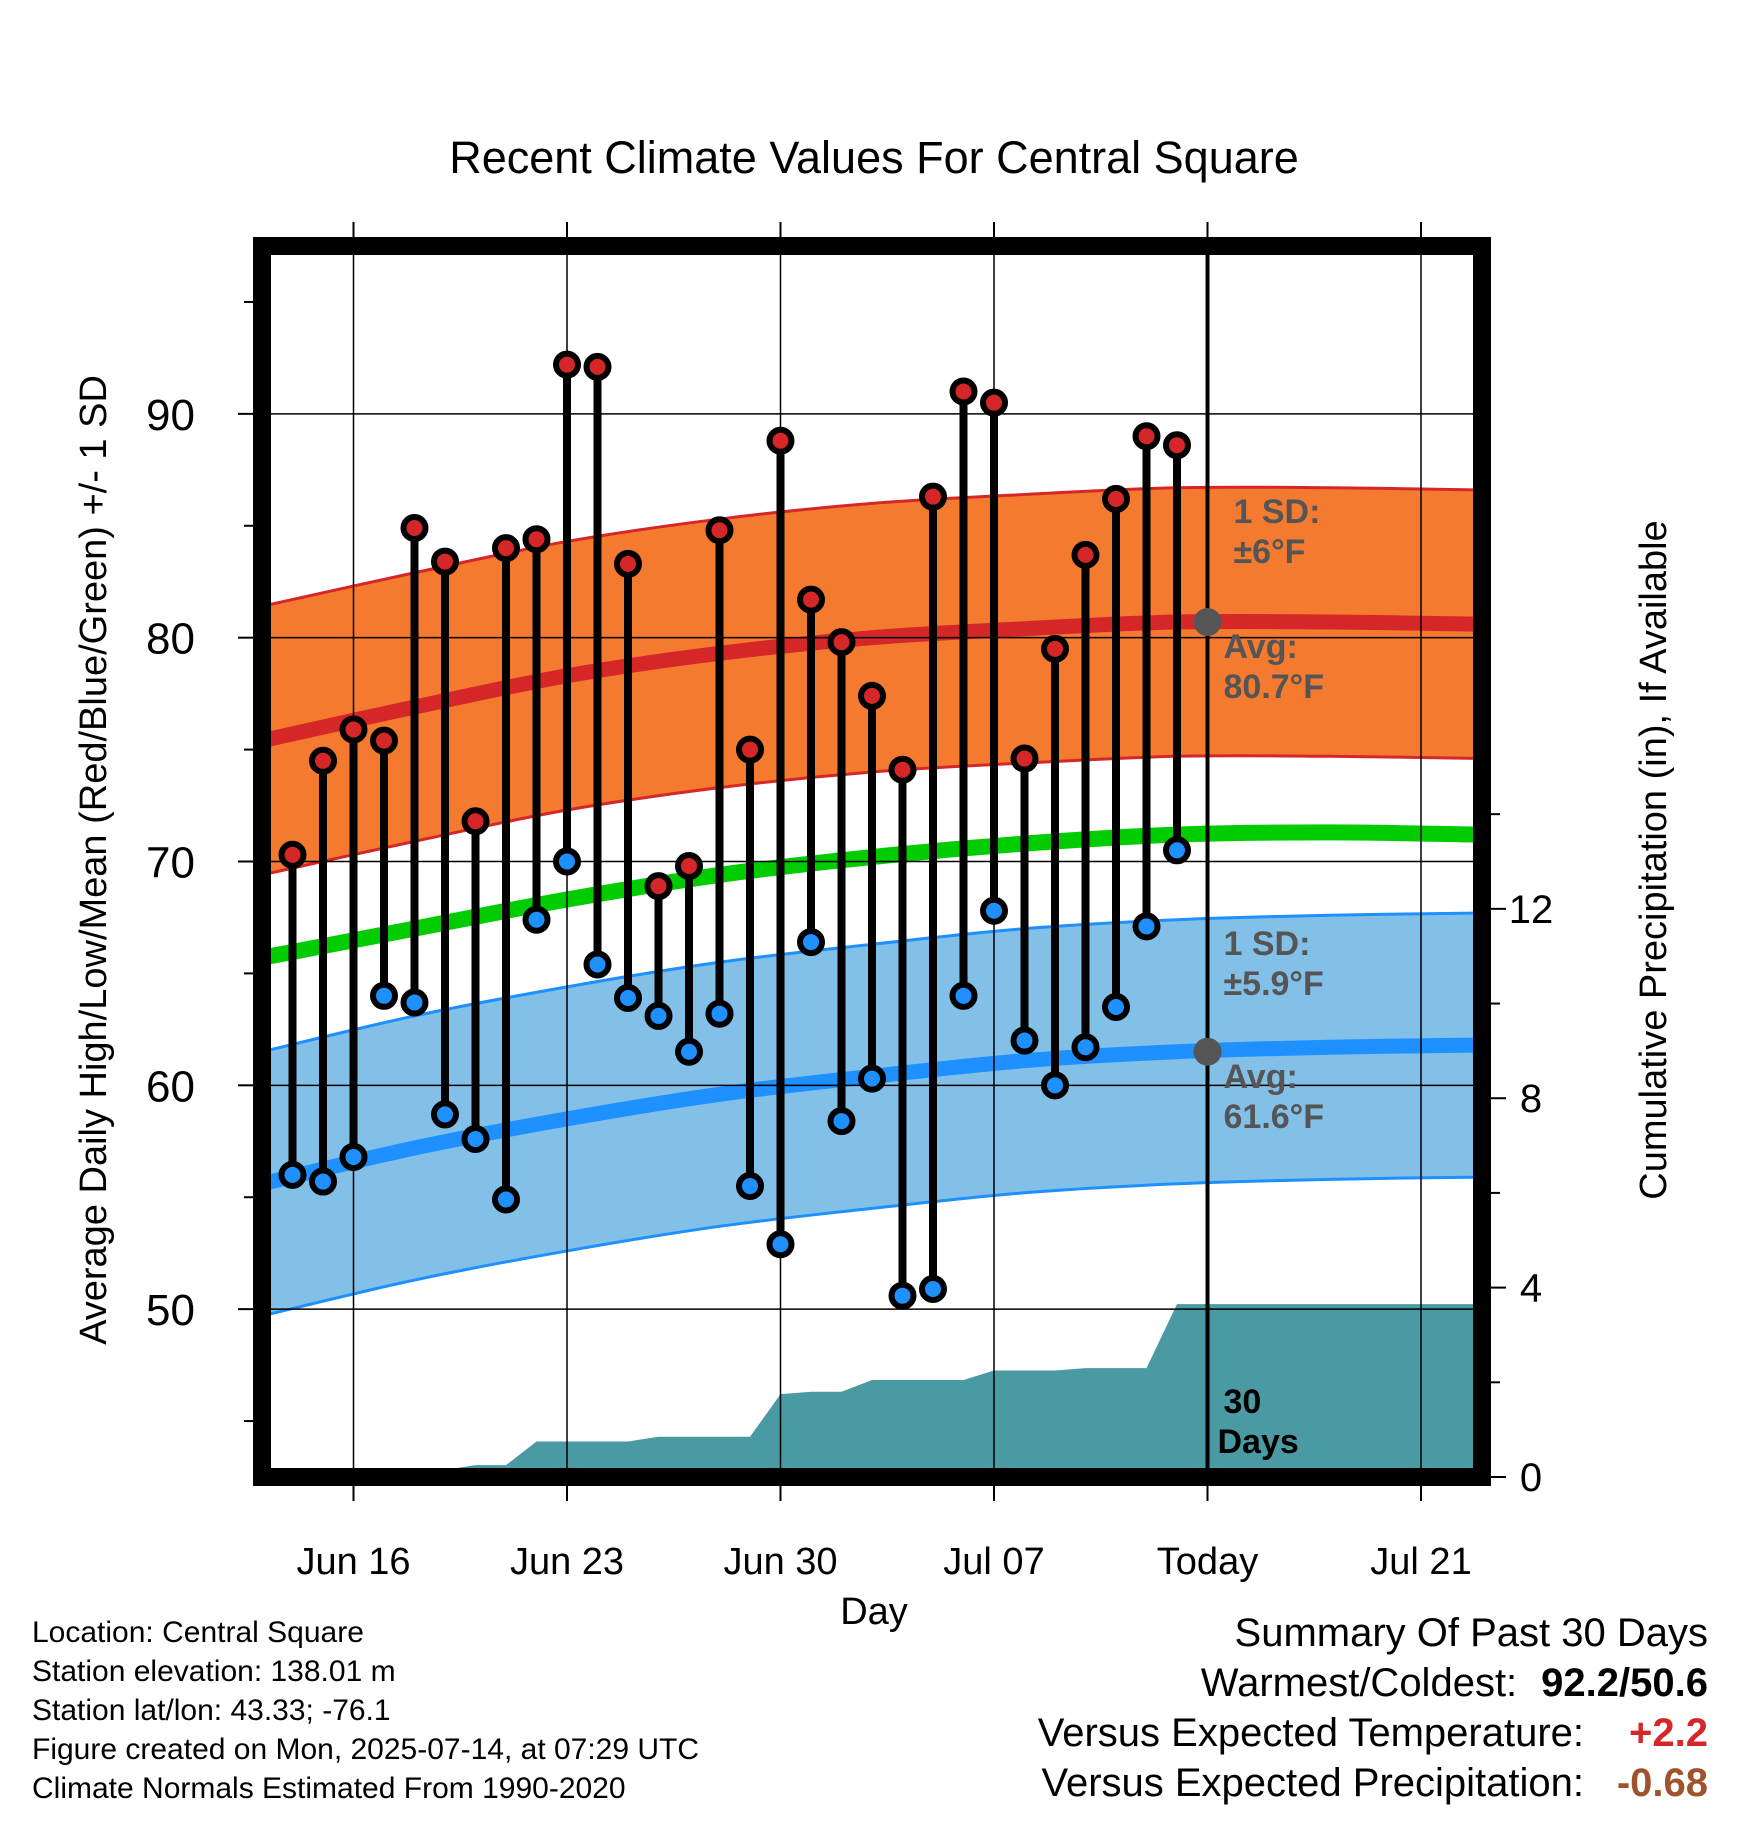 This screenshot has height=1828, width=1748. What do you see at coordinates (993, 1562) in the screenshot?
I see `x-tick-label: Jul 07` at bounding box center [993, 1562].